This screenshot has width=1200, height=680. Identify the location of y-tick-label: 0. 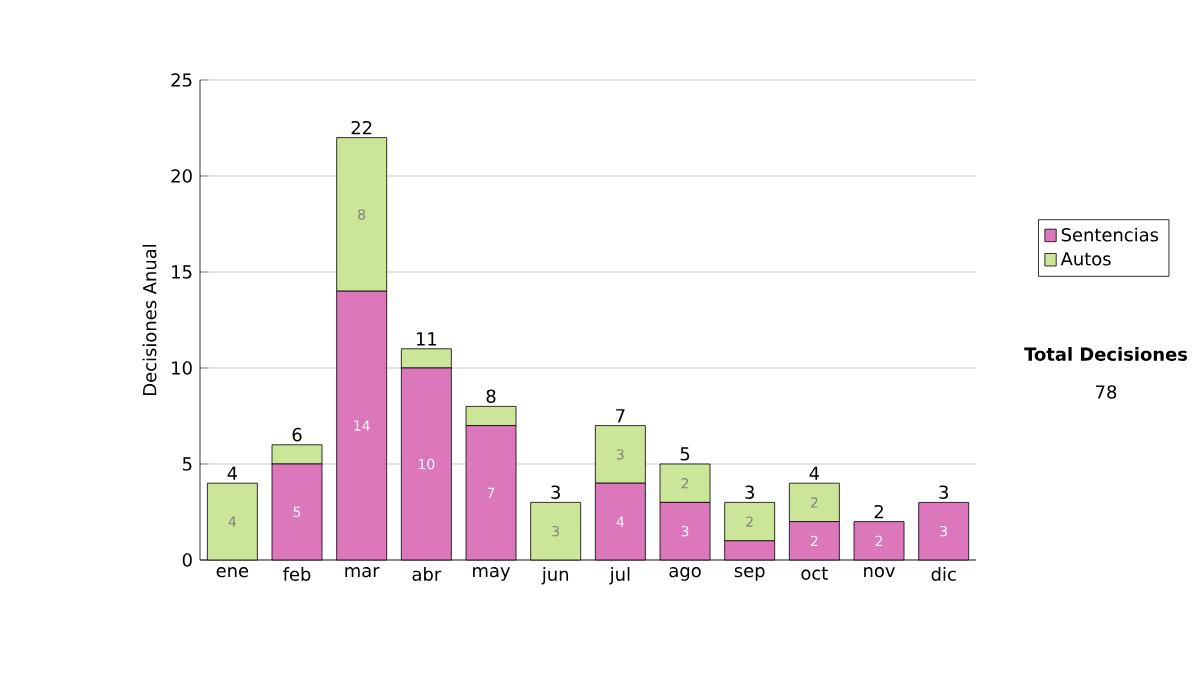
(187, 560).